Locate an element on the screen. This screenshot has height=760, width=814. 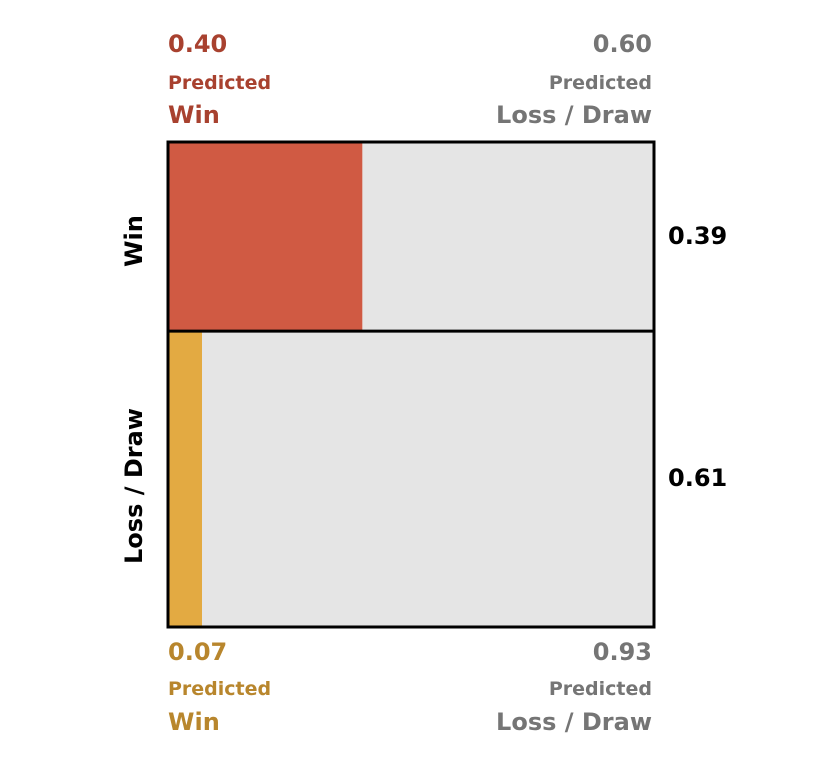
cell-actual-win-predicted-loss-draw is located at coordinates (508, 237).